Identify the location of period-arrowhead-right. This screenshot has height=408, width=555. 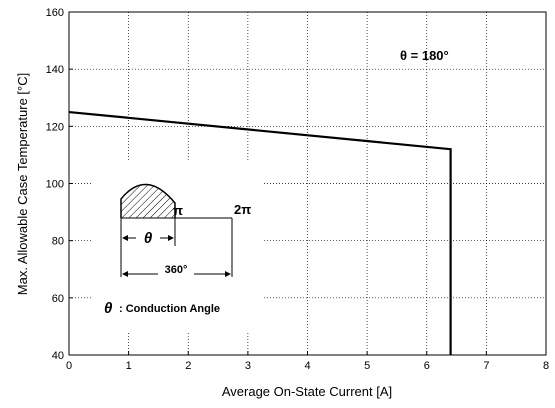
(228, 274).